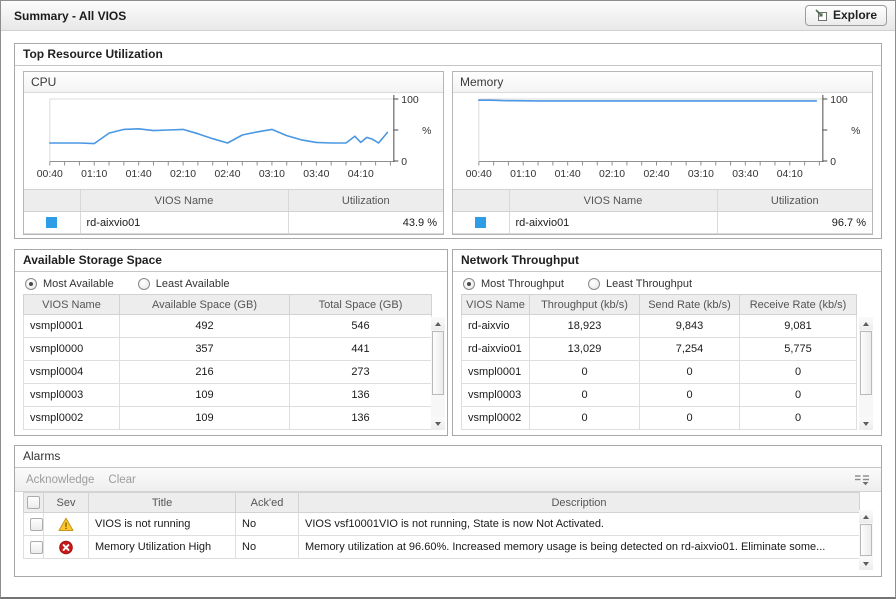  I want to click on series-color-swatch, so click(52, 223).